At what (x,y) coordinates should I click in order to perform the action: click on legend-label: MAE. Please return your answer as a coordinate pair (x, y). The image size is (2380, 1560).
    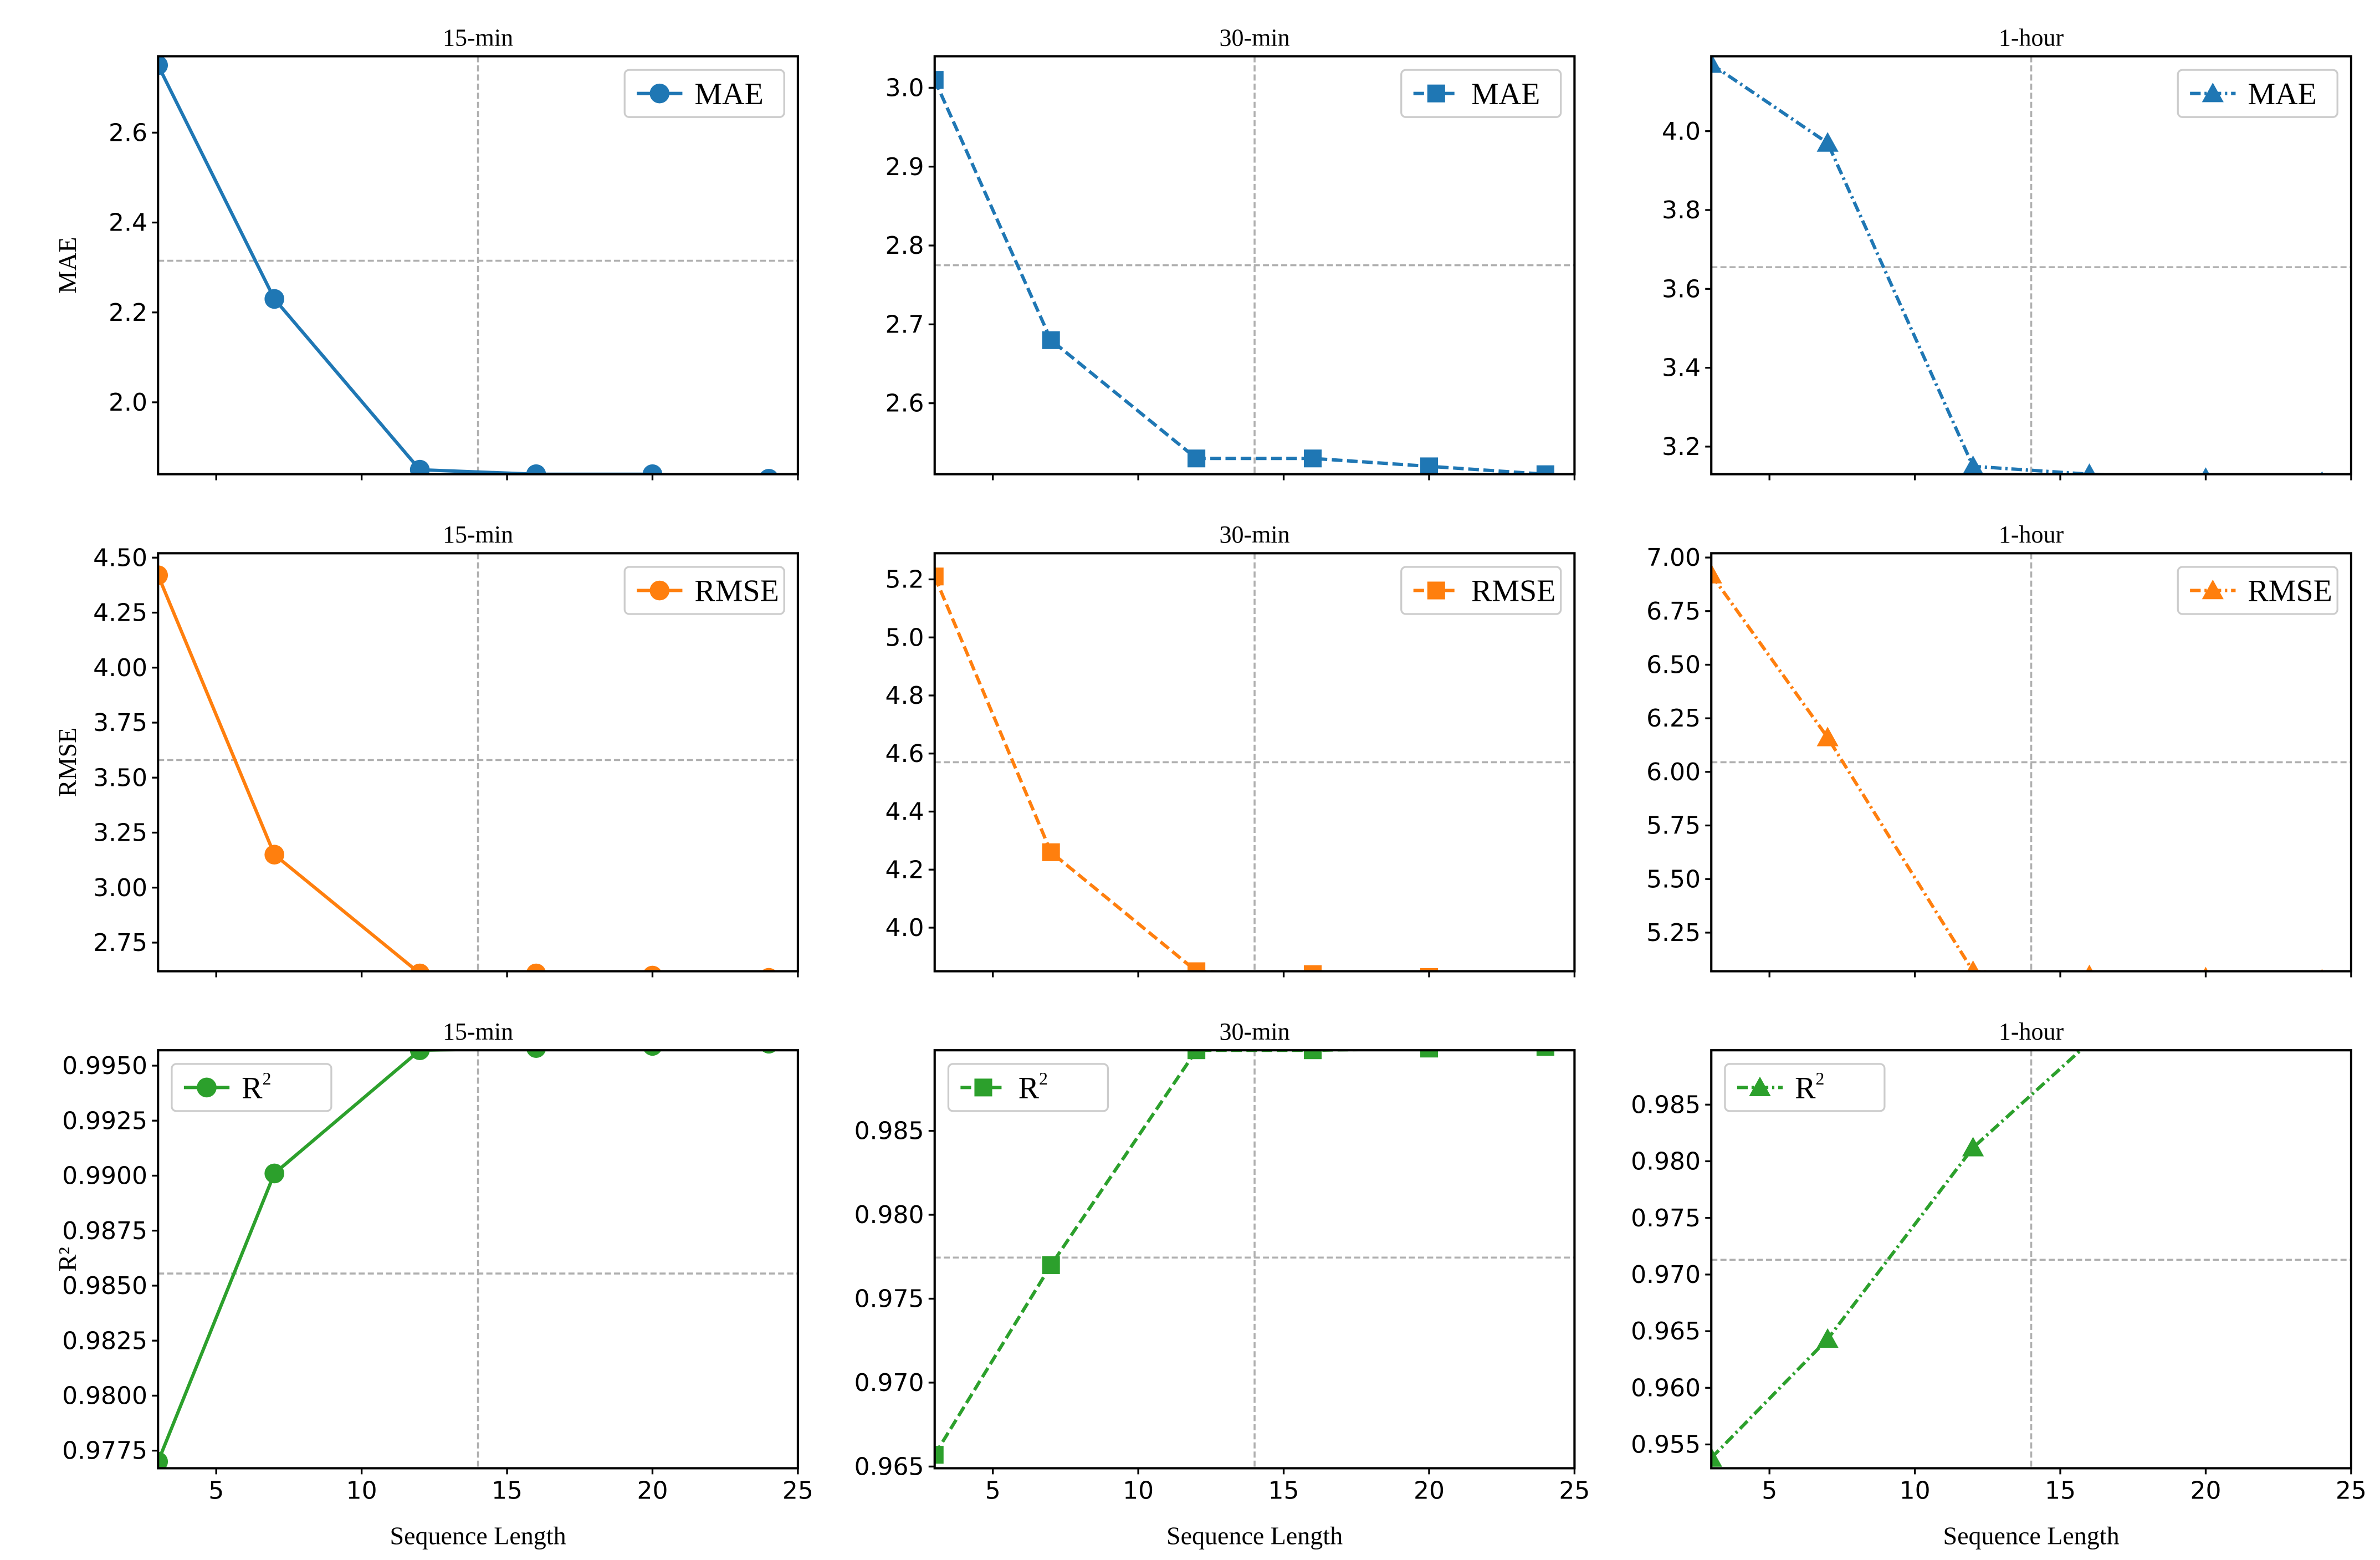
    Looking at the image, I should click on (2282, 94).